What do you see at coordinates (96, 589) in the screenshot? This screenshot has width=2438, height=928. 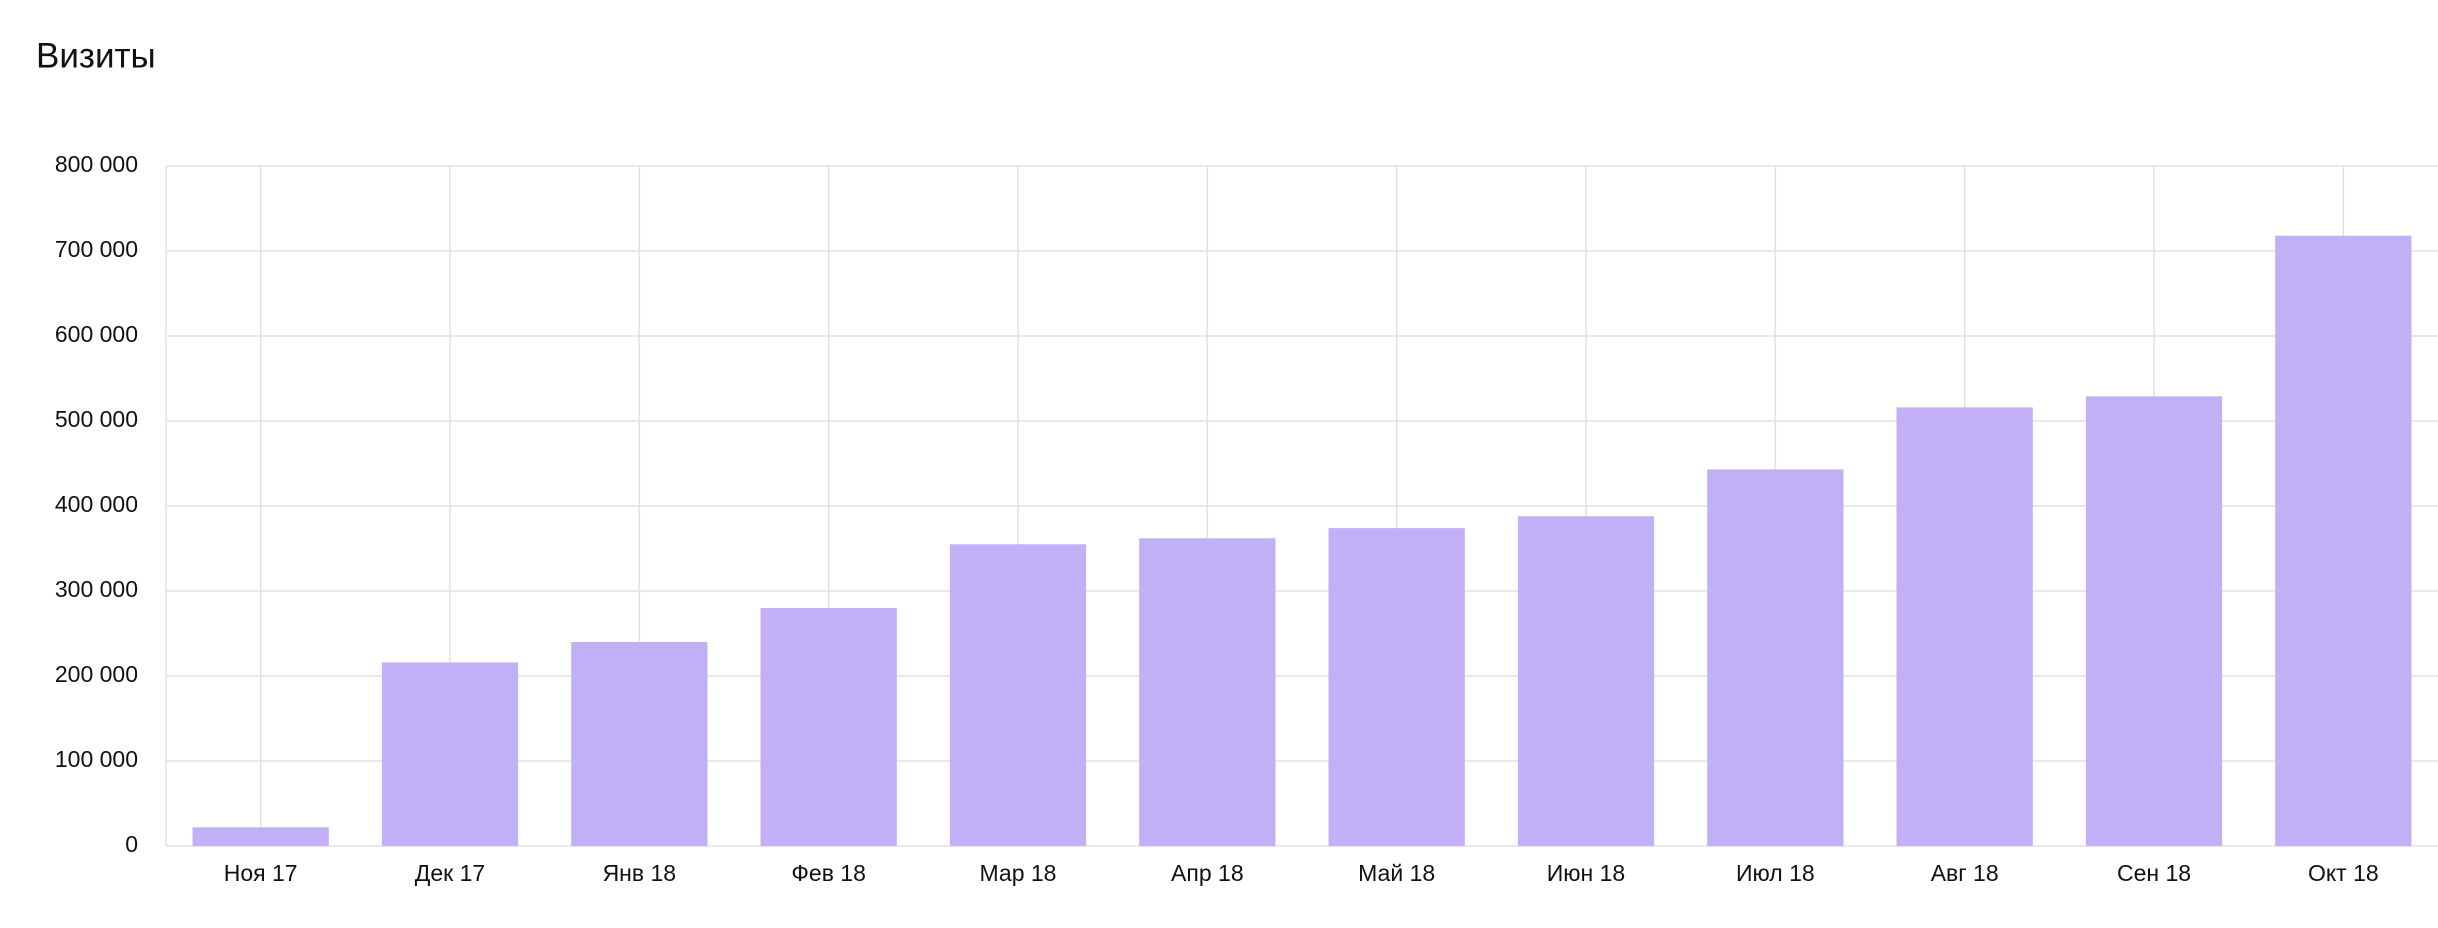 I see `y-tick-label: 300 000` at bounding box center [96, 589].